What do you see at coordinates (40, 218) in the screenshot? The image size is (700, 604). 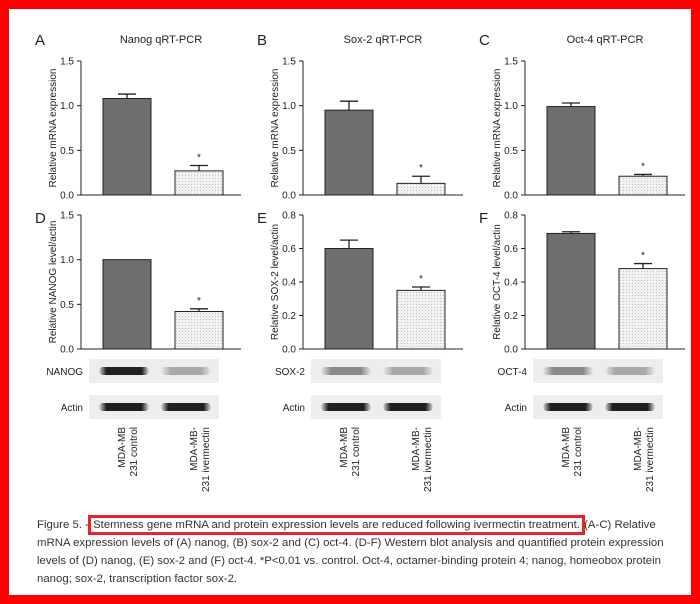 I see `panel-letter: D` at bounding box center [40, 218].